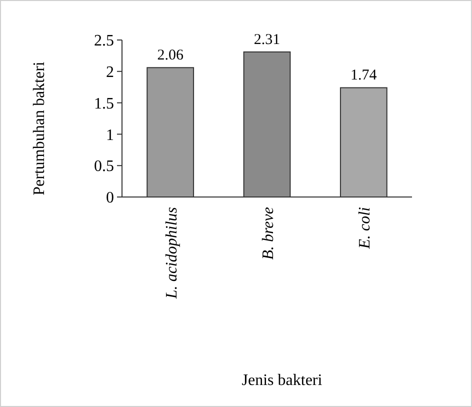 Image resolution: width=472 pixels, height=407 pixels. What do you see at coordinates (104, 103) in the screenshot?
I see `y-tick-label: 1.5` at bounding box center [104, 103].